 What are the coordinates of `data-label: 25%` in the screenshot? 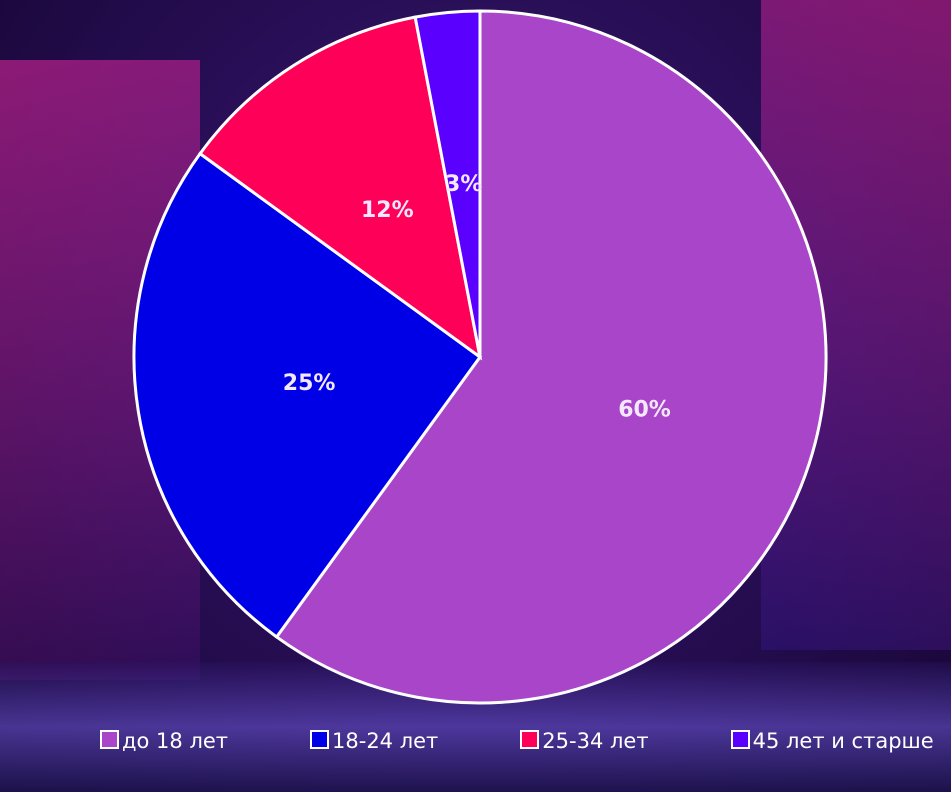 It's located at (309, 383).